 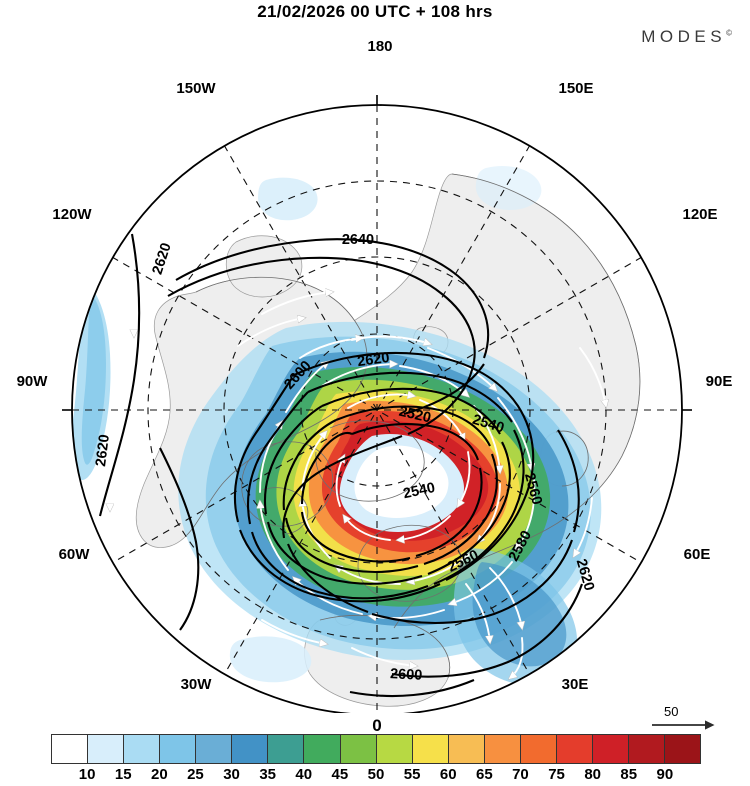 I want to click on colorbar-tick-50: 50, so click(x=376, y=774).